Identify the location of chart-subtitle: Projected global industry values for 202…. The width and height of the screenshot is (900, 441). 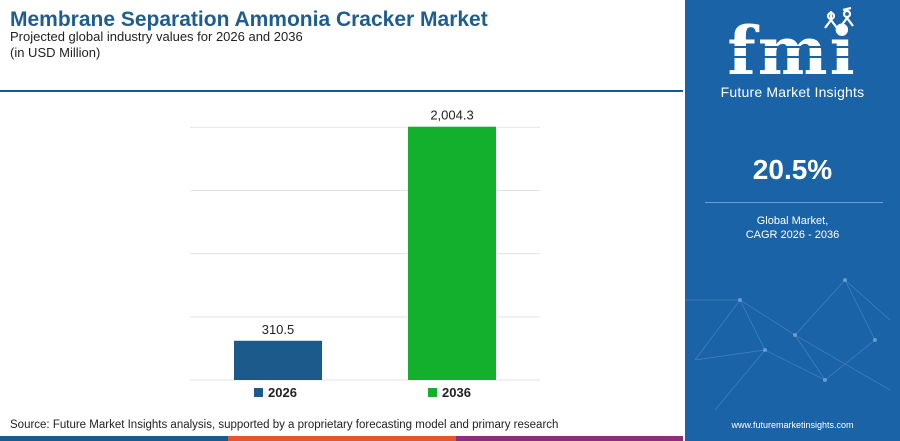
(156, 36).